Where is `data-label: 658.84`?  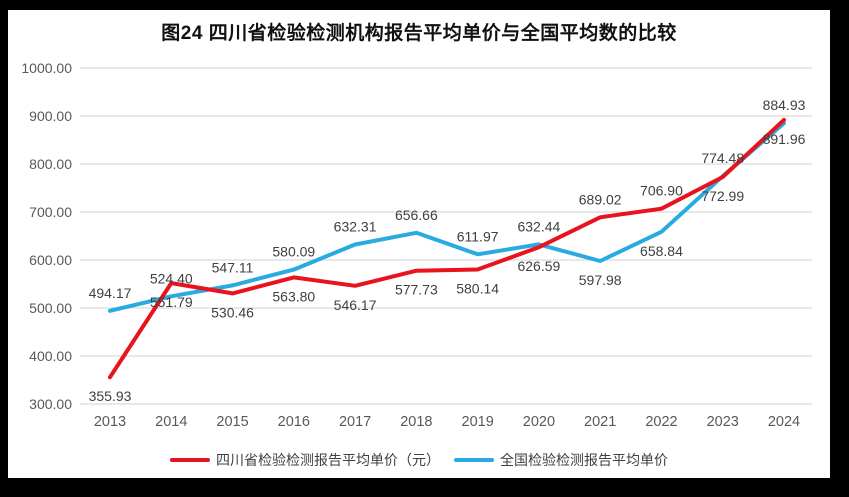
data-label: 658.84 is located at coordinates (661, 251).